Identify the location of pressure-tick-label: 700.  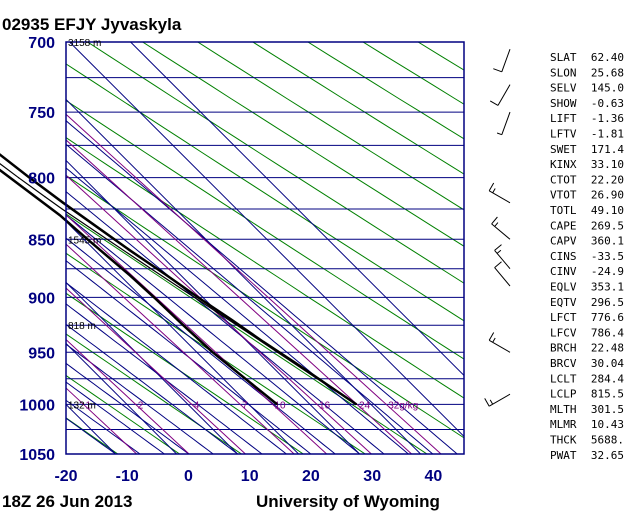
(41, 43).